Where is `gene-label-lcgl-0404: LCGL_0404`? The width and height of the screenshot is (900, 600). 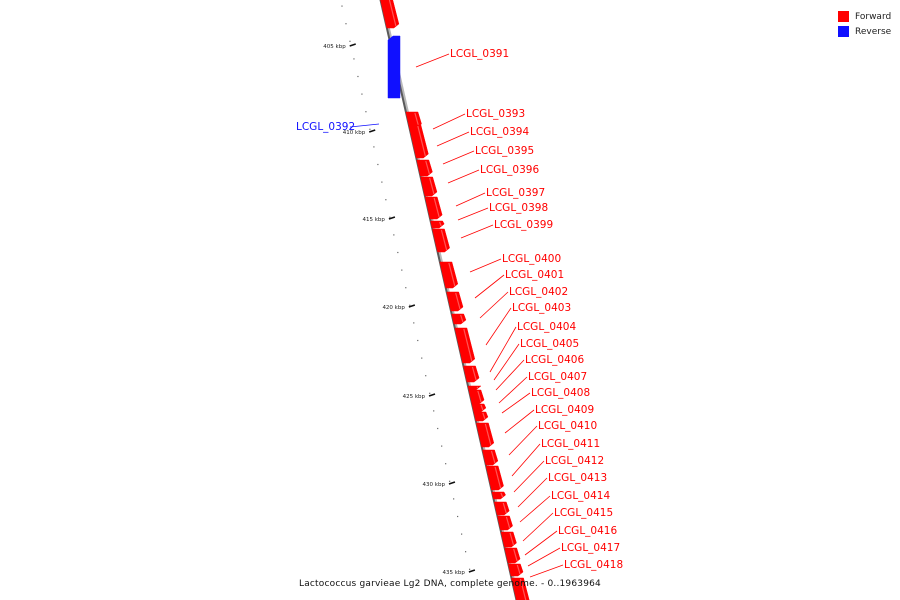
gene-label-lcgl-0404: LCGL_0404 is located at coordinates (546, 327).